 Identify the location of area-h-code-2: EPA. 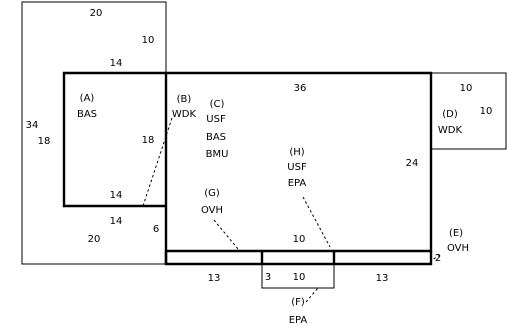
(297, 183).